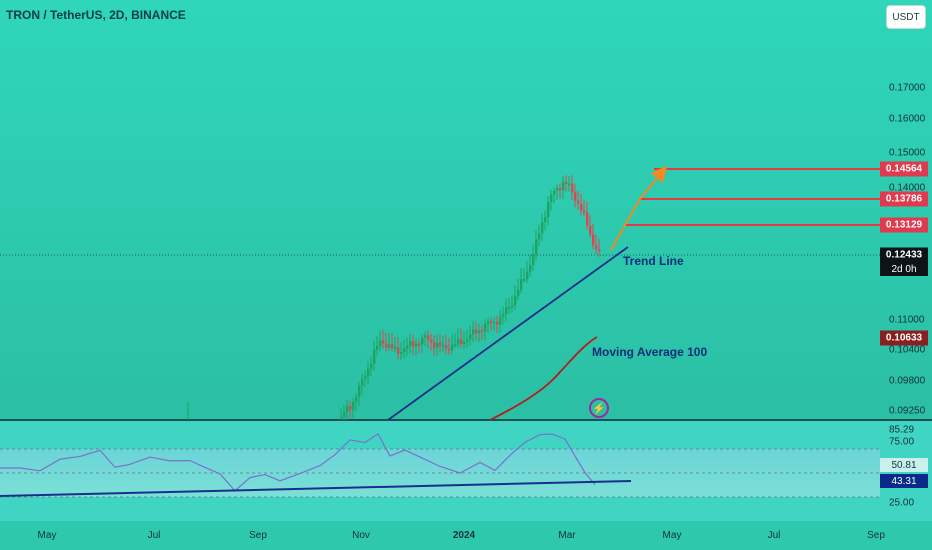 The width and height of the screenshot is (932, 550). Describe the element at coordinates (650, 352) in the screenshot. I see `moving-average-label: Moving Average 100` at that location.